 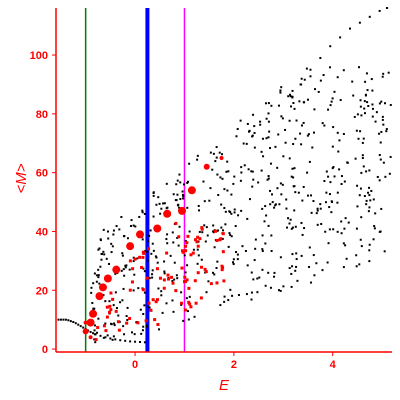 What do you see at coordinates (135, 365) in the screenshot?
I see `x-tick-label: 0` at bounding box center [135, 365].